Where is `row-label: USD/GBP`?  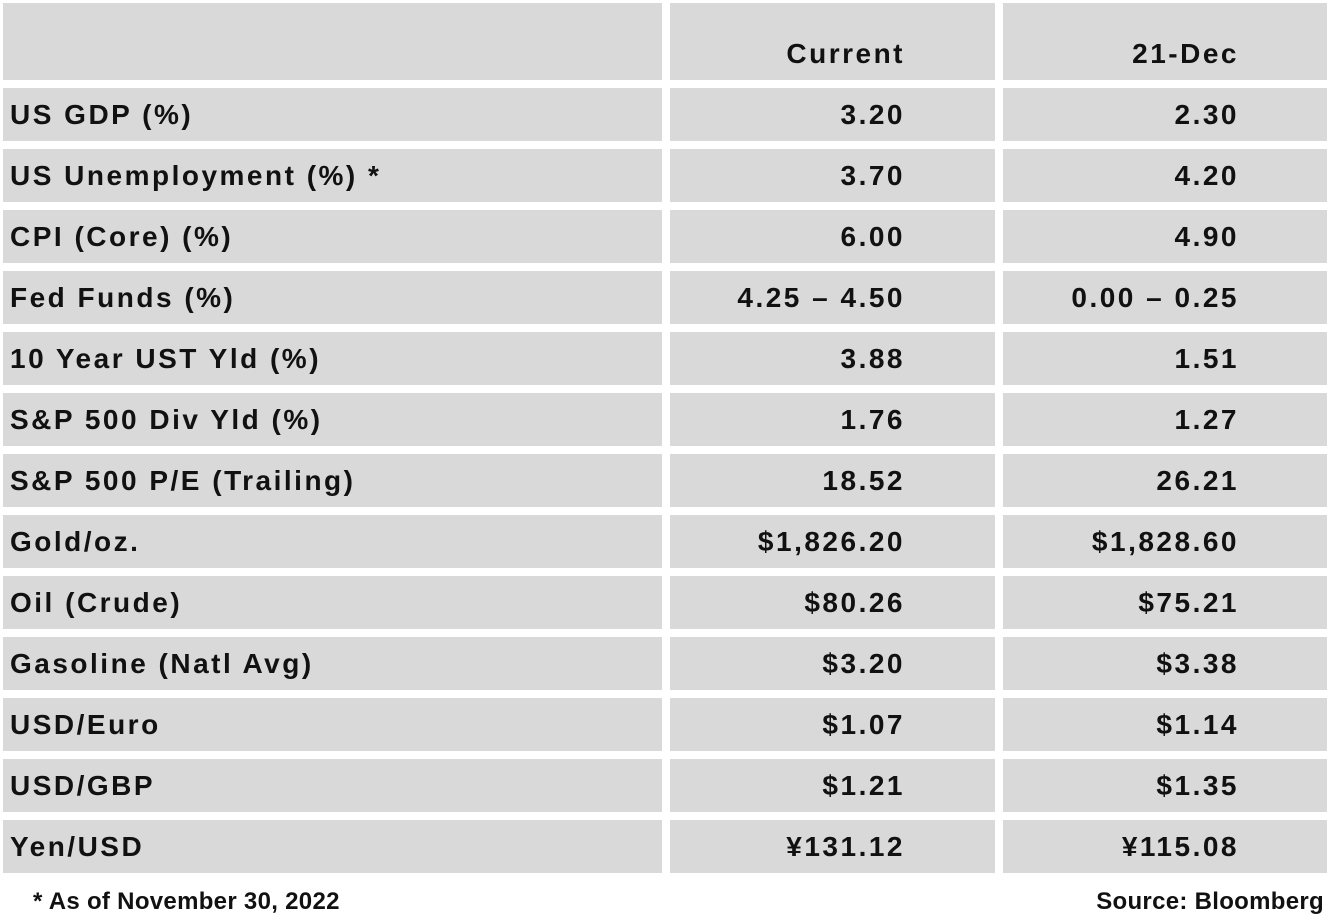
row-label: USD/GBP is located at coordinates (332, 785).